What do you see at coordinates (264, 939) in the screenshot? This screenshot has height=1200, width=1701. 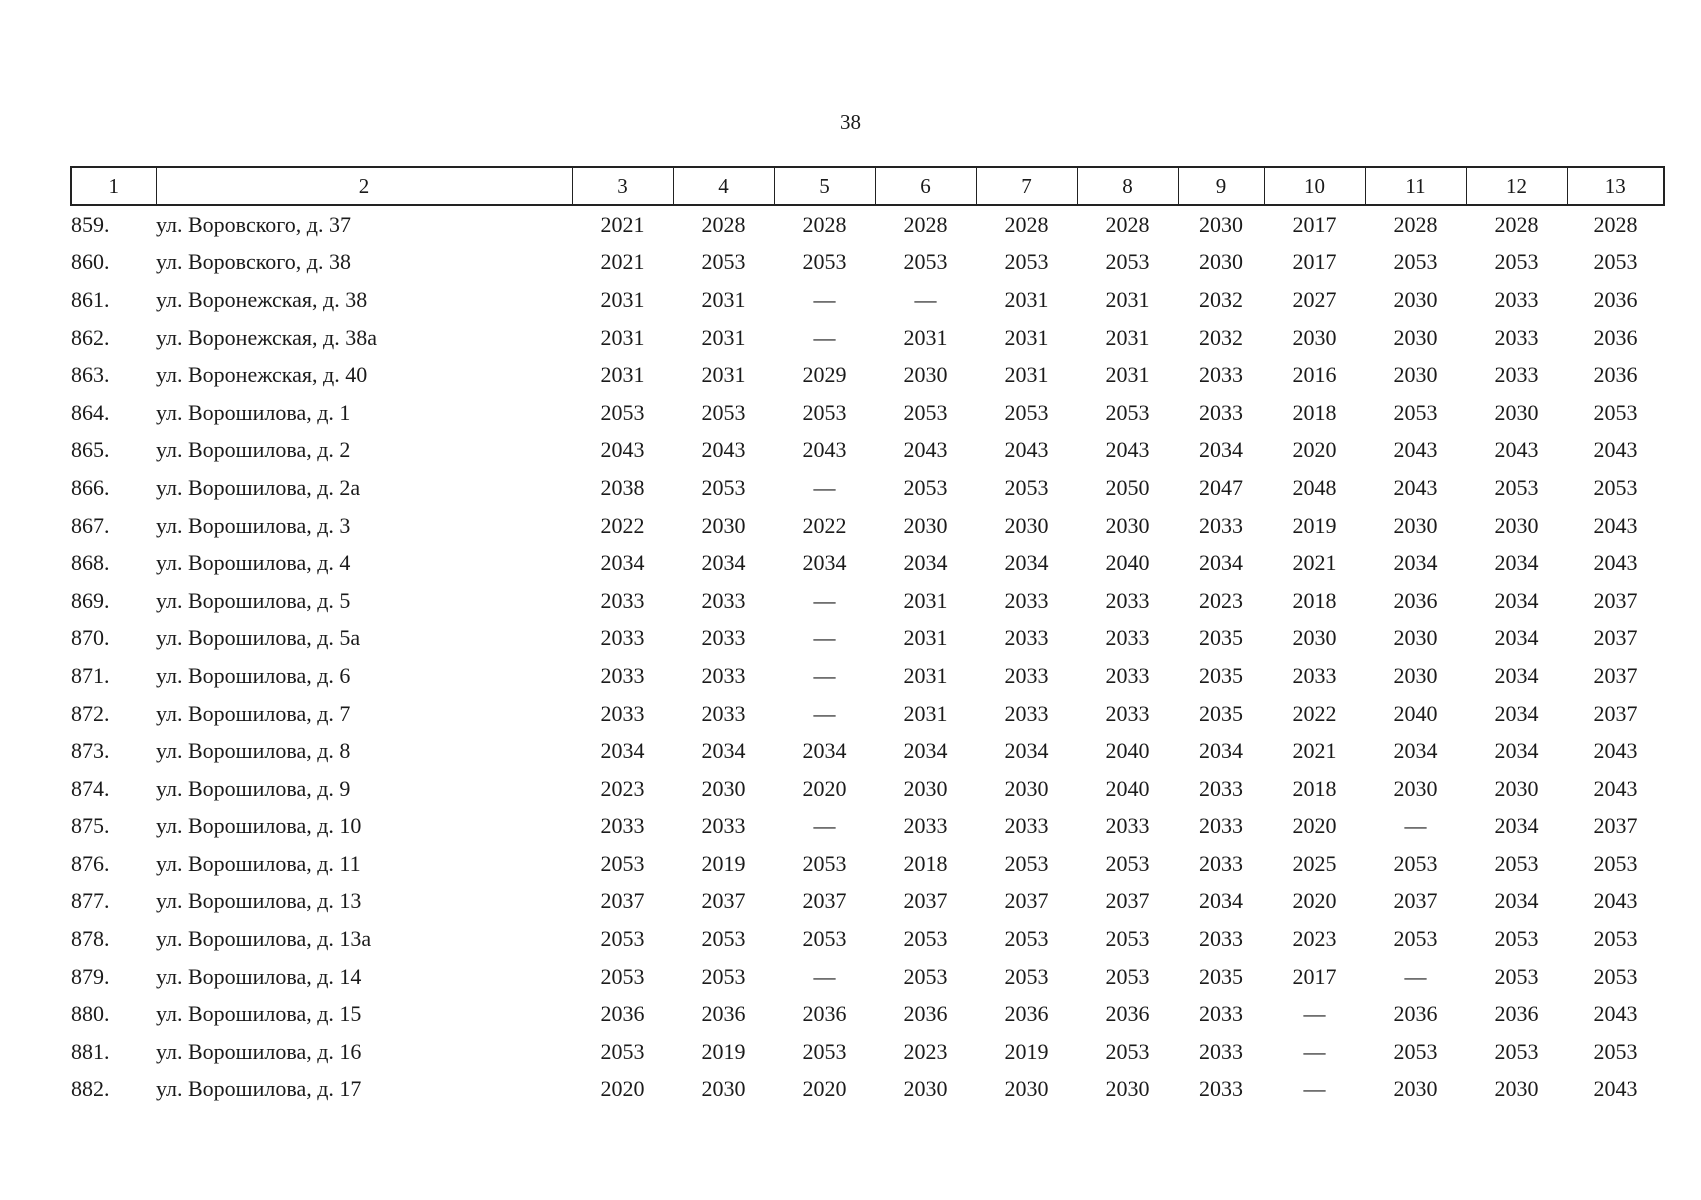 I see `address-cell: ул. Ворошилова, д. 13а` at bounding box center [264, 939].